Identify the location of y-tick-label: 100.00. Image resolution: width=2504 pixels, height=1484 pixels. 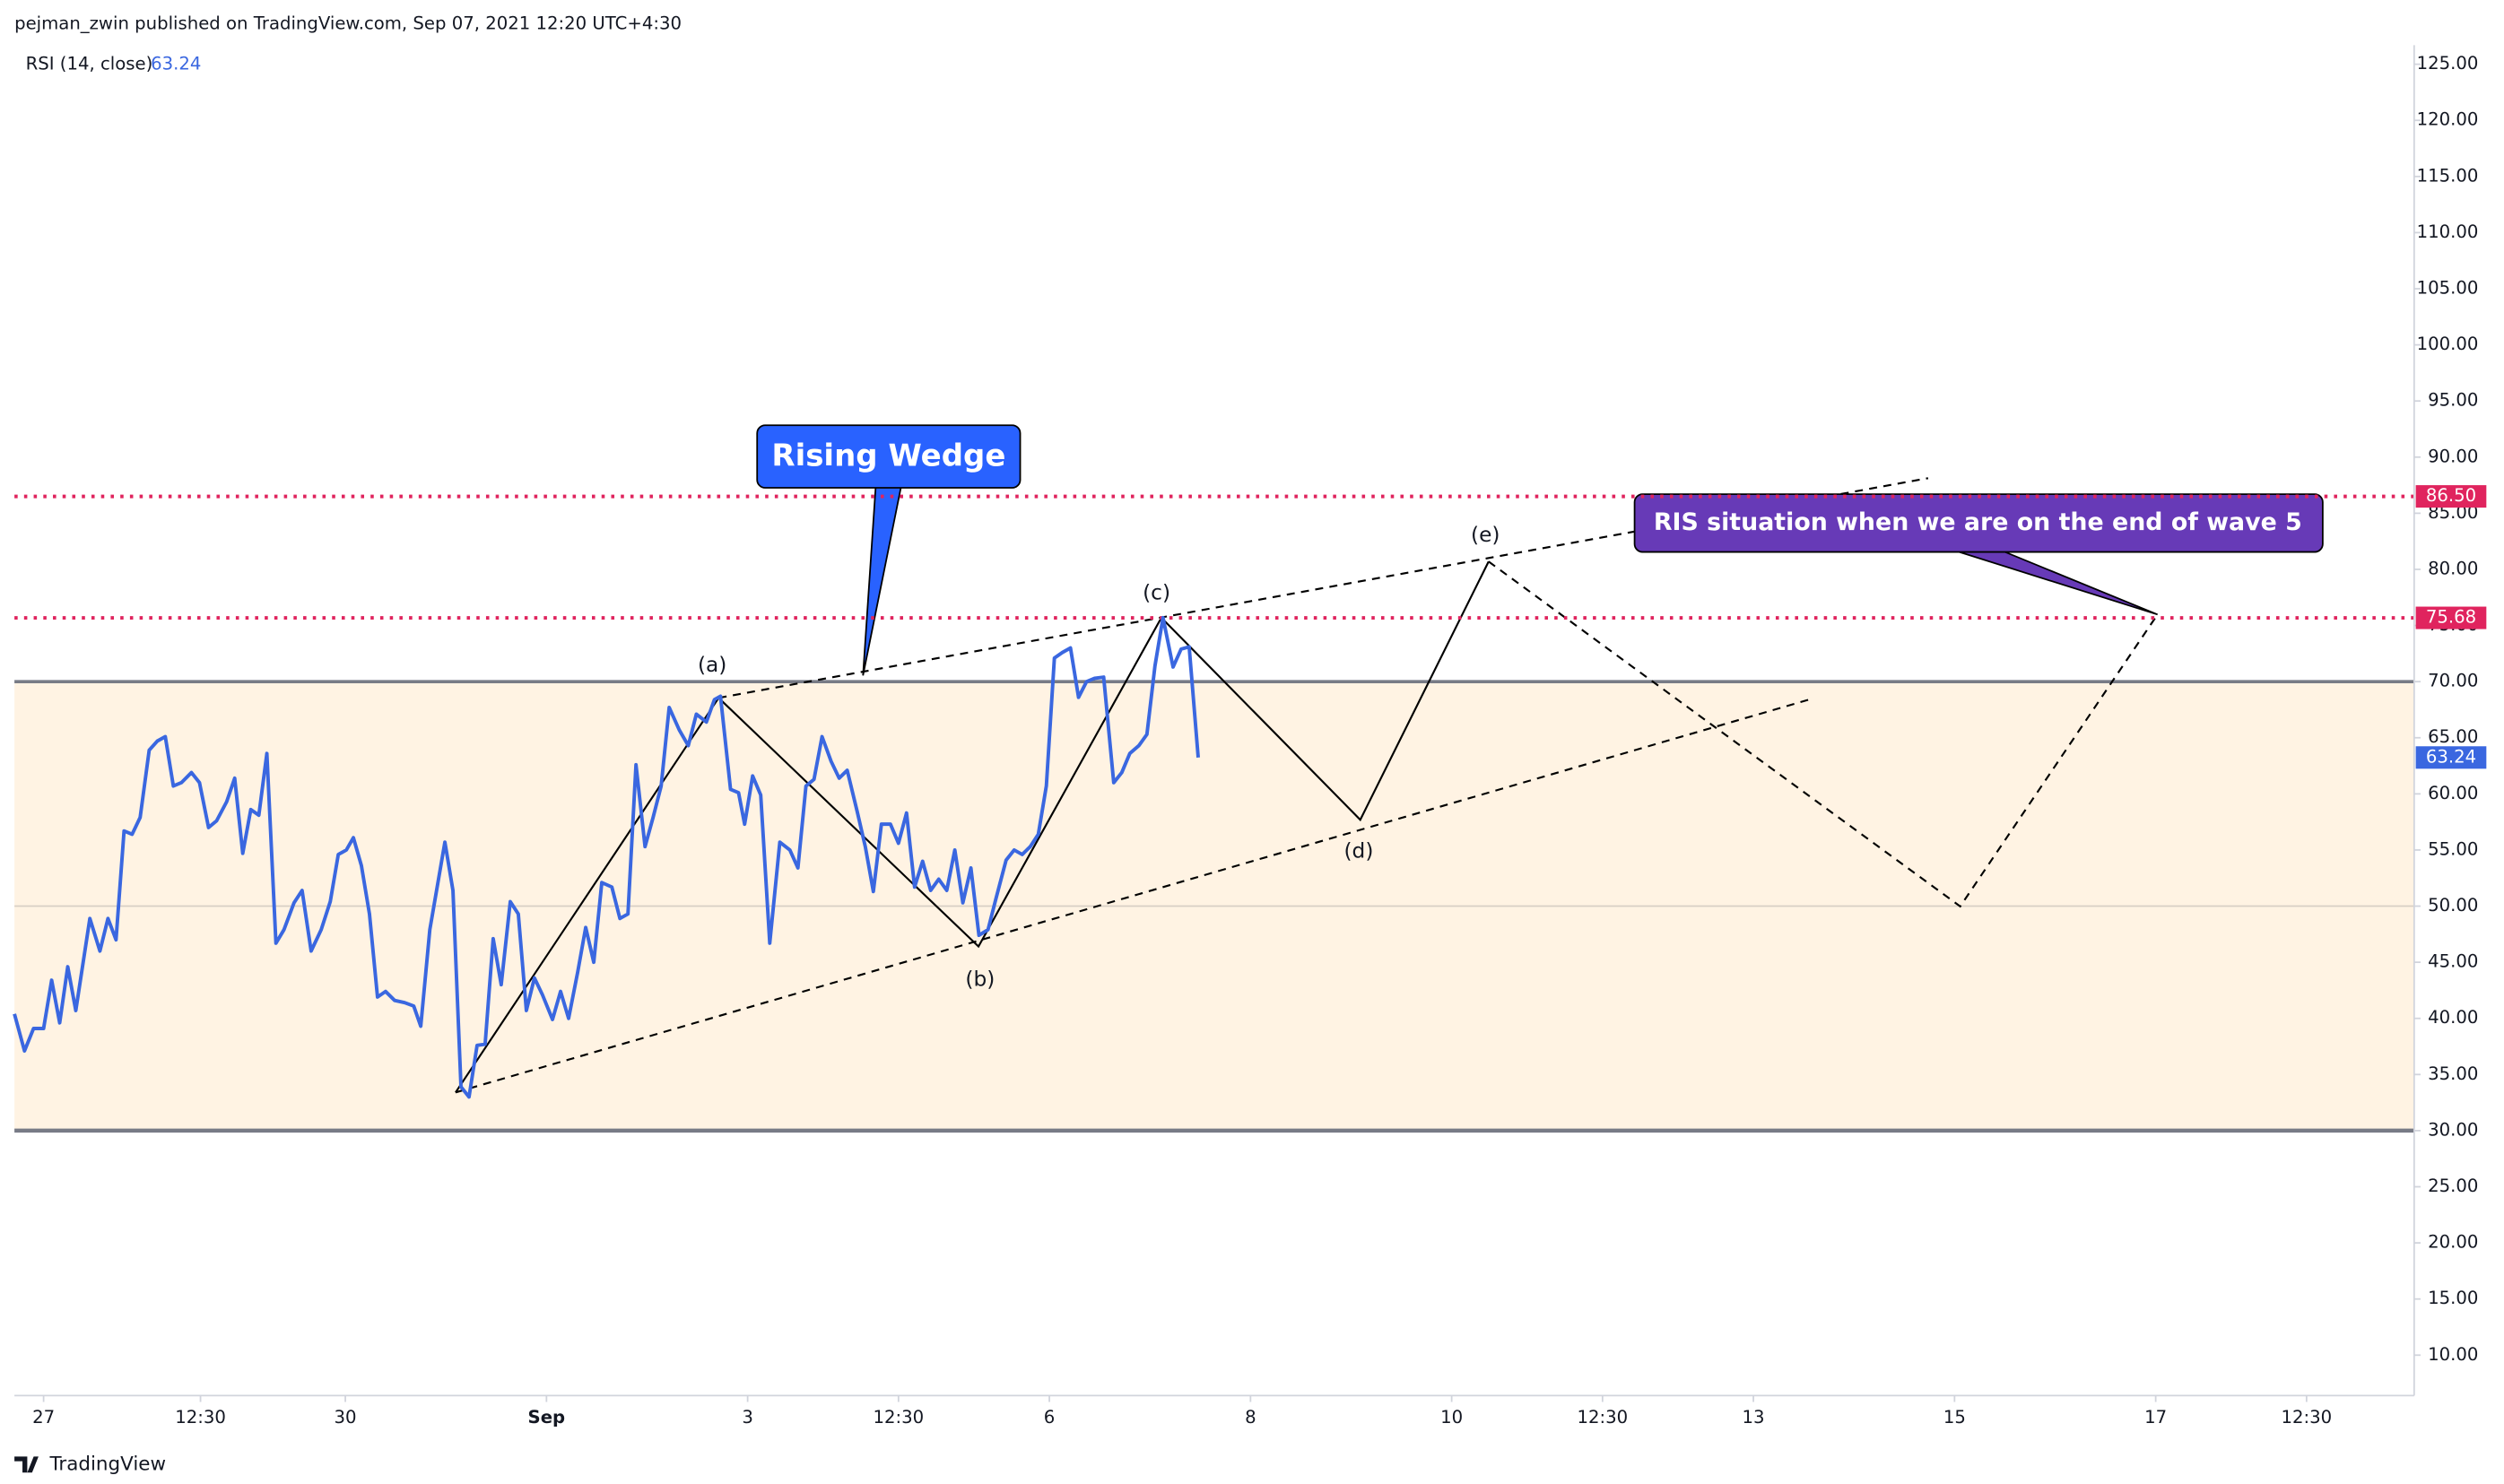
(2448, 344).